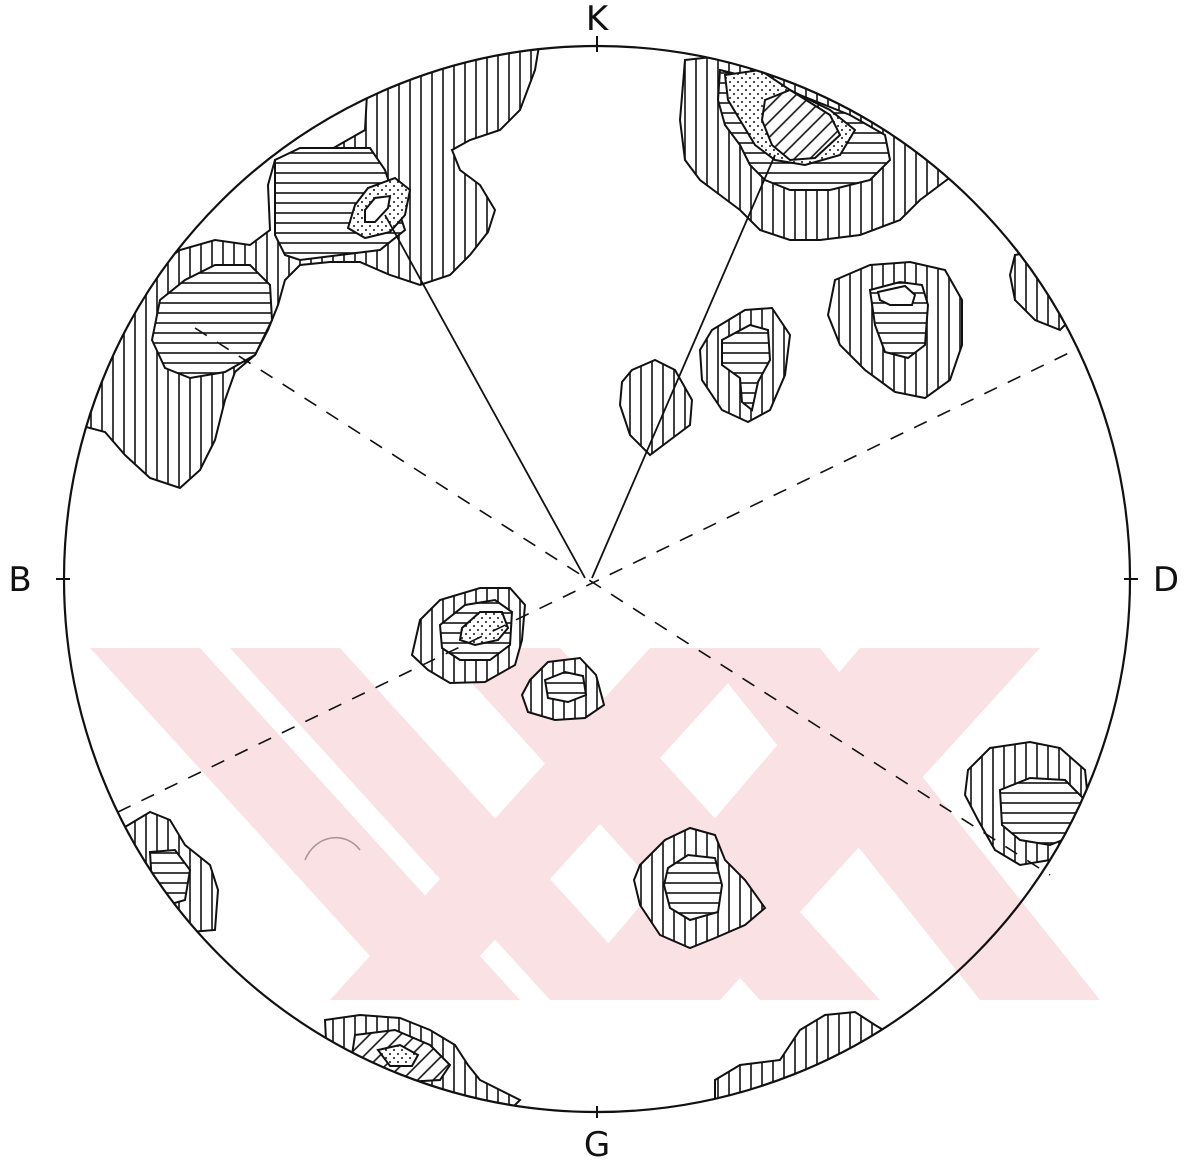 The image size is (1193, 1164). Describe the element at coordinates (1042, 811) in the screenshot. I see `contour-region-right-lower-core` at that location.